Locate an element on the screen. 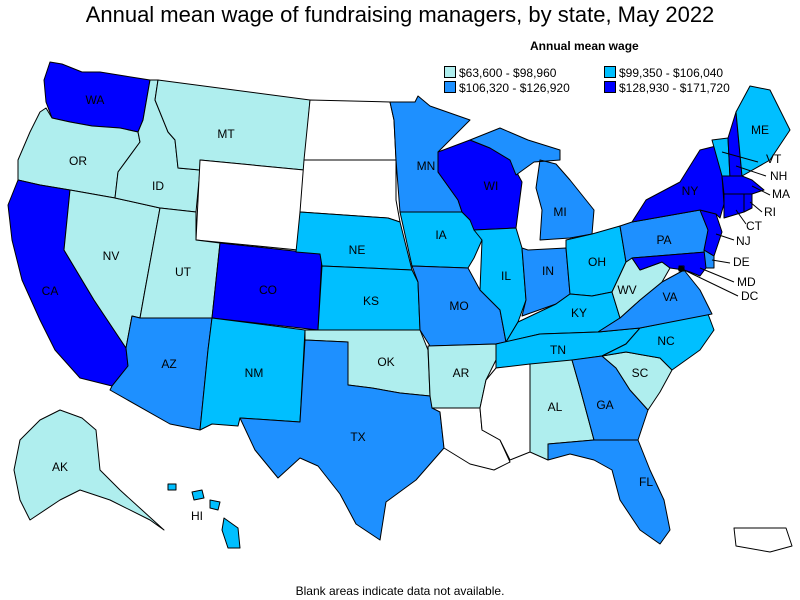 The height and width of the screenshot is (600, 800). state-label-ak: AK is located at coordinates (60, 467).